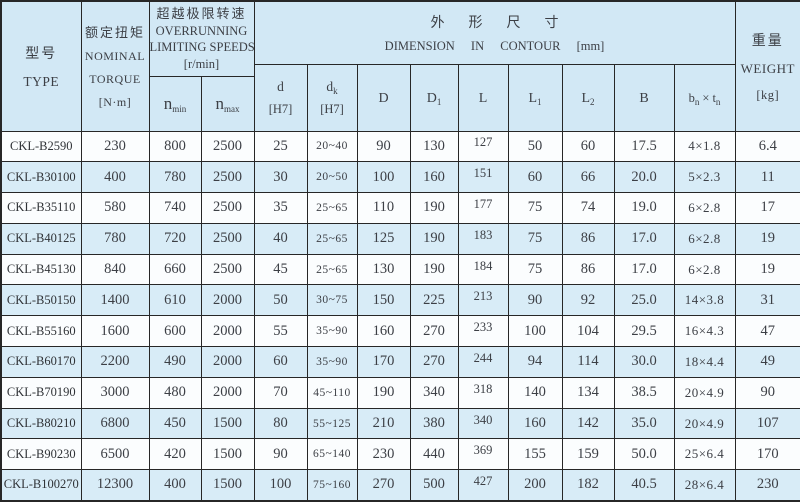  I want to click on cell-nmin: 400, so click(175, 485).